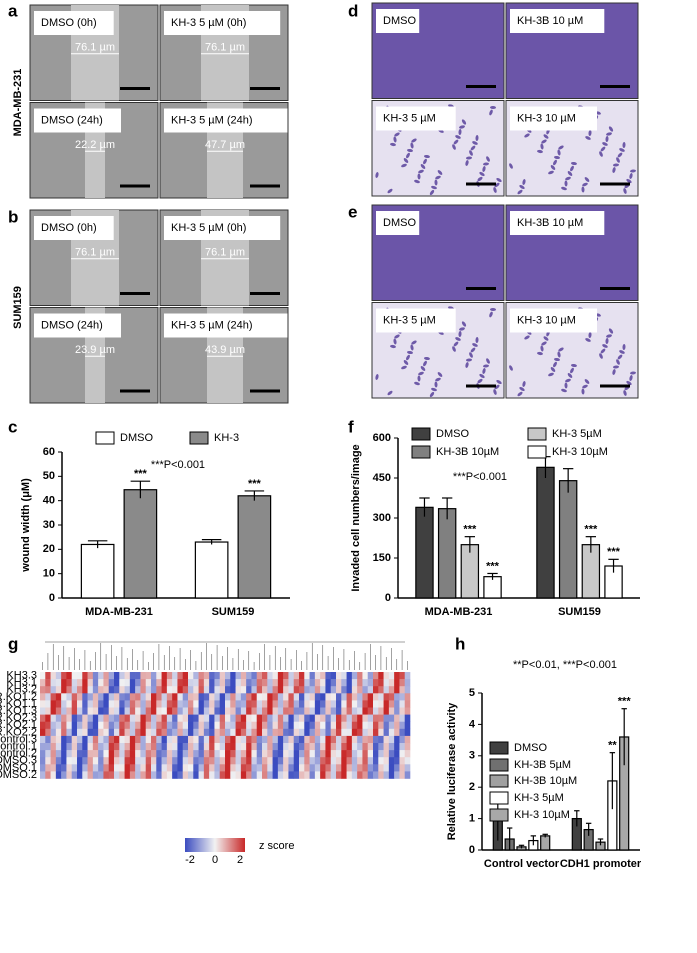 This screenshot has width=697, height=953. What do you see at coordinates (208, 23) in the screenshot?
I see `tile-label: KH-3 5 µM (0h)` at bounding box center [208, 23].